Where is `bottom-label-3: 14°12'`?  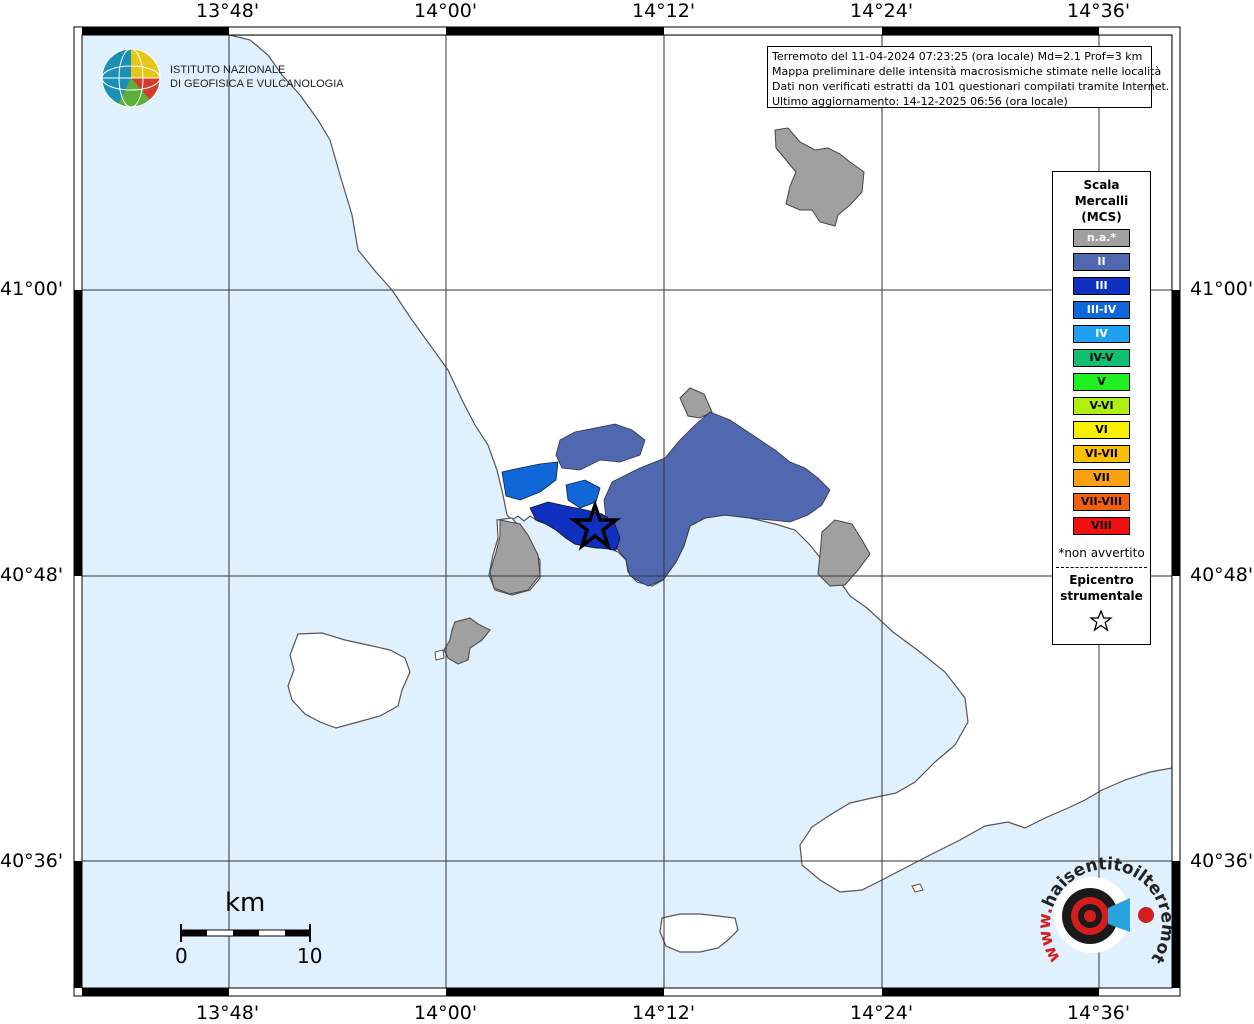
bottom-label-3: 14°12' is located at coordinates (664, 1013).